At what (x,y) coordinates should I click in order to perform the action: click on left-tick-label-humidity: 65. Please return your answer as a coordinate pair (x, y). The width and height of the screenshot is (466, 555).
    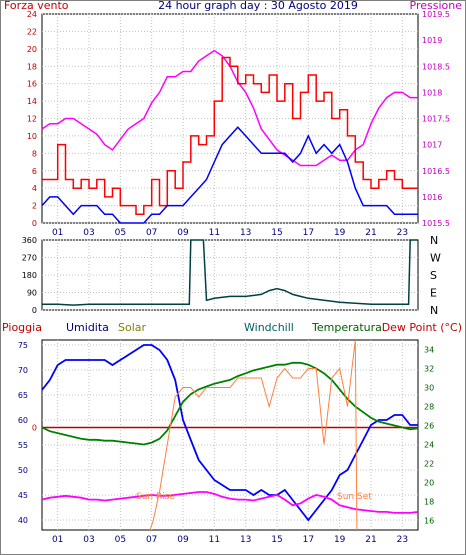
    Looking at the image, I should click on (23, 395).